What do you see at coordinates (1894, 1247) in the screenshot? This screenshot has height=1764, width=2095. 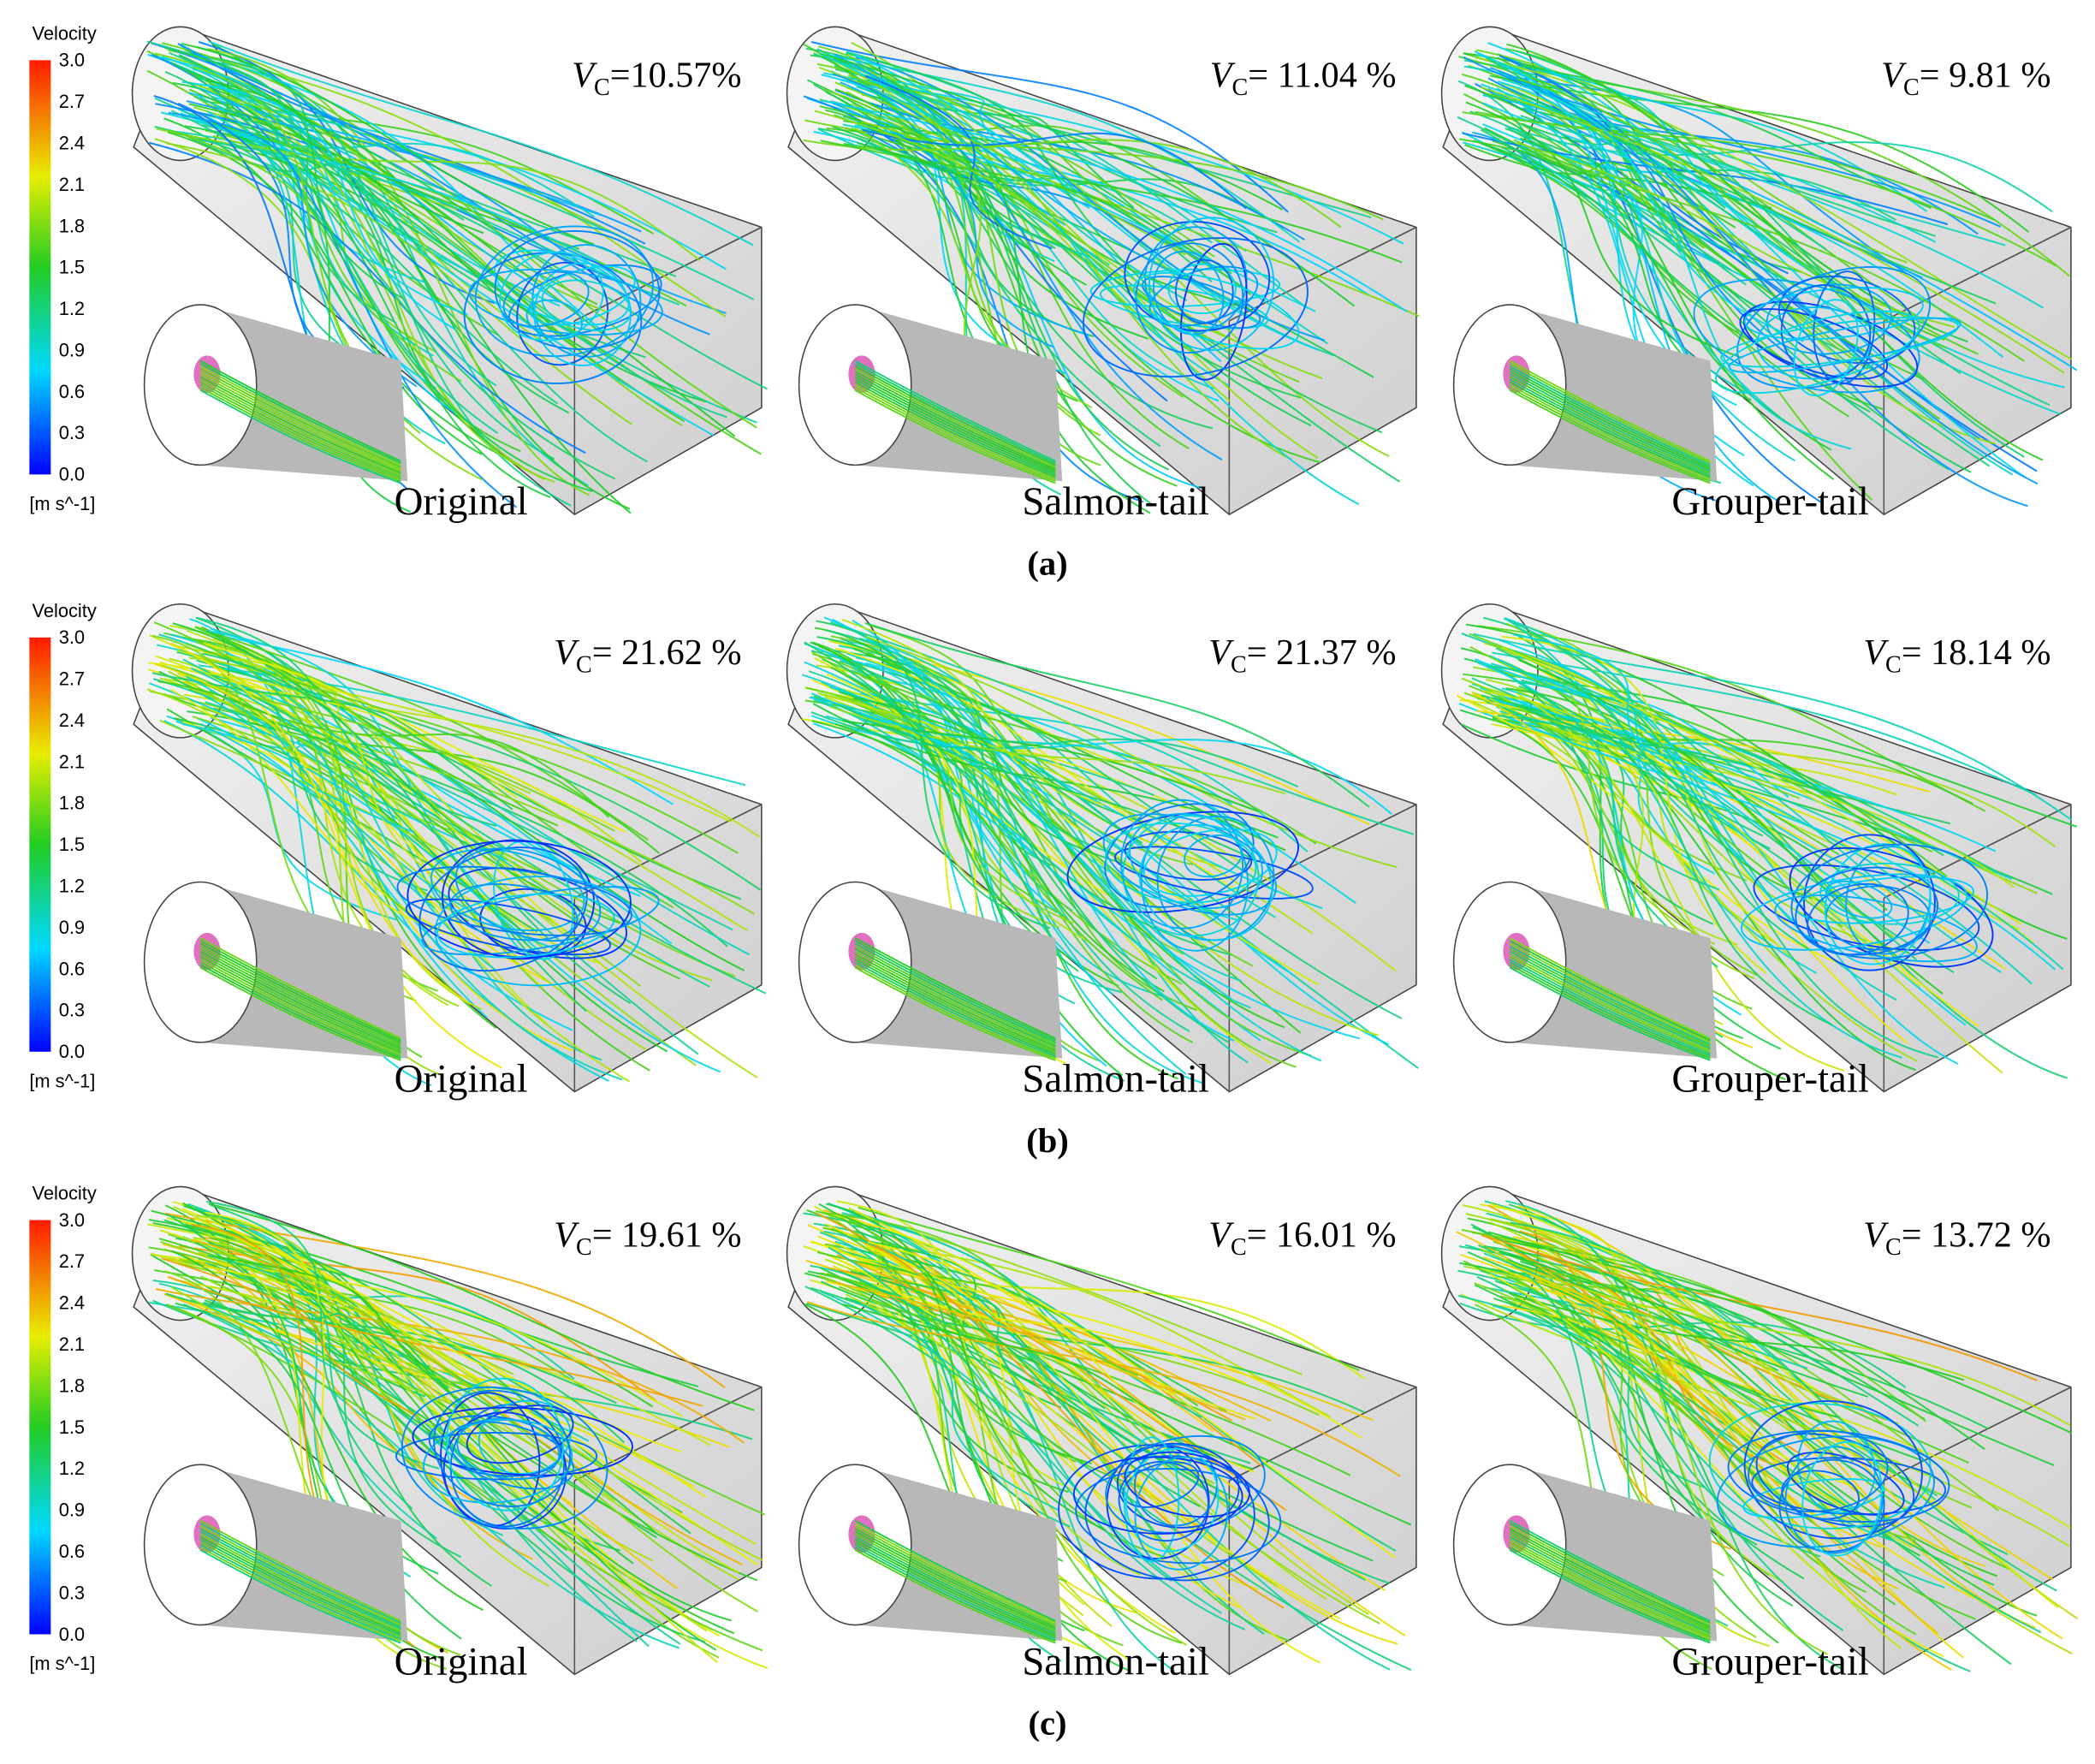 I see `vc-subscript: C` at bounding box center [1894, 1247].